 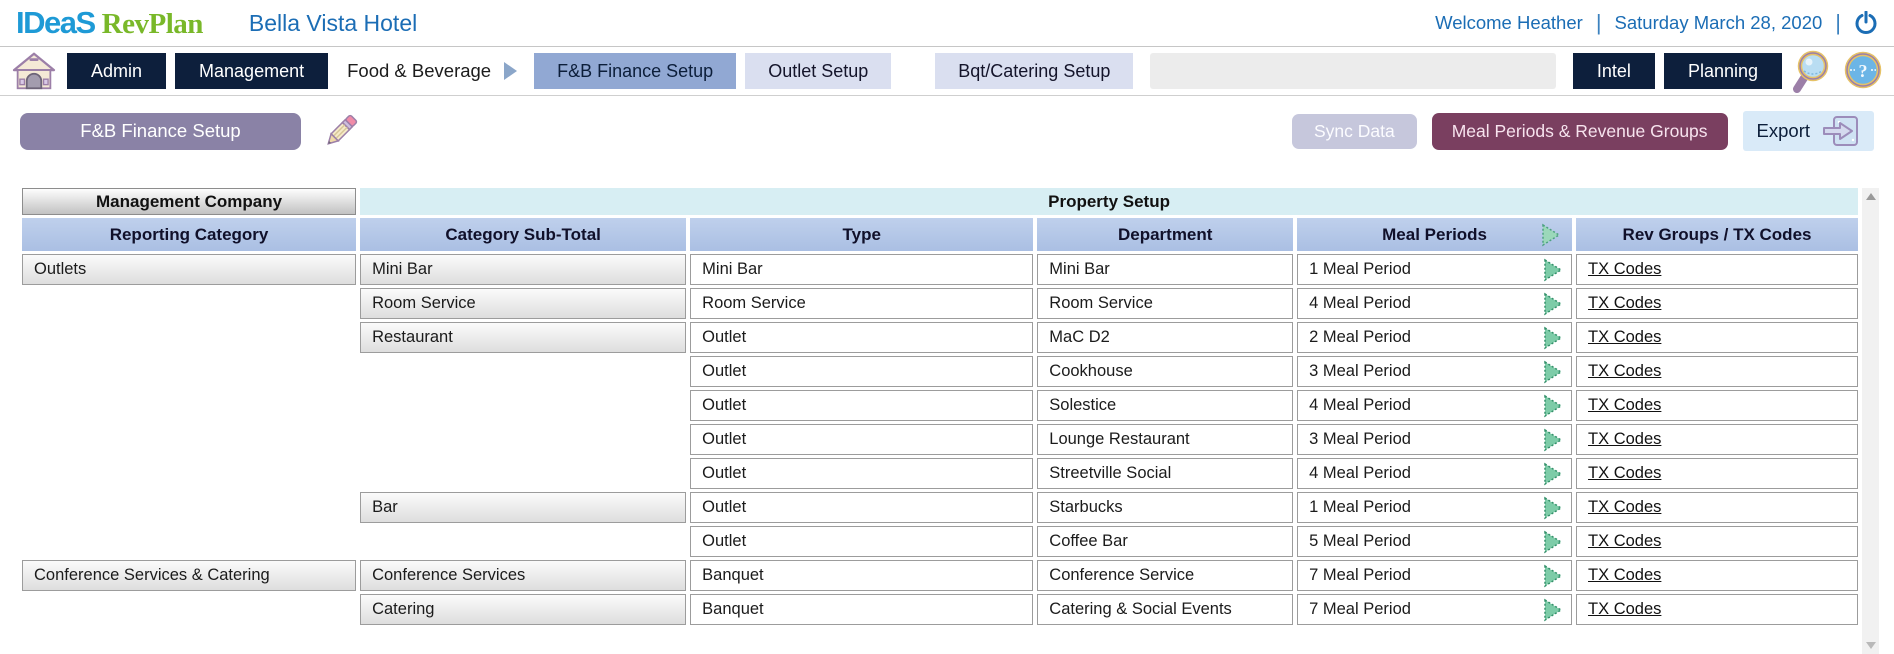 I want to click on col-header-meal-periods: Meal Periods, so click(x=1435, y=234).